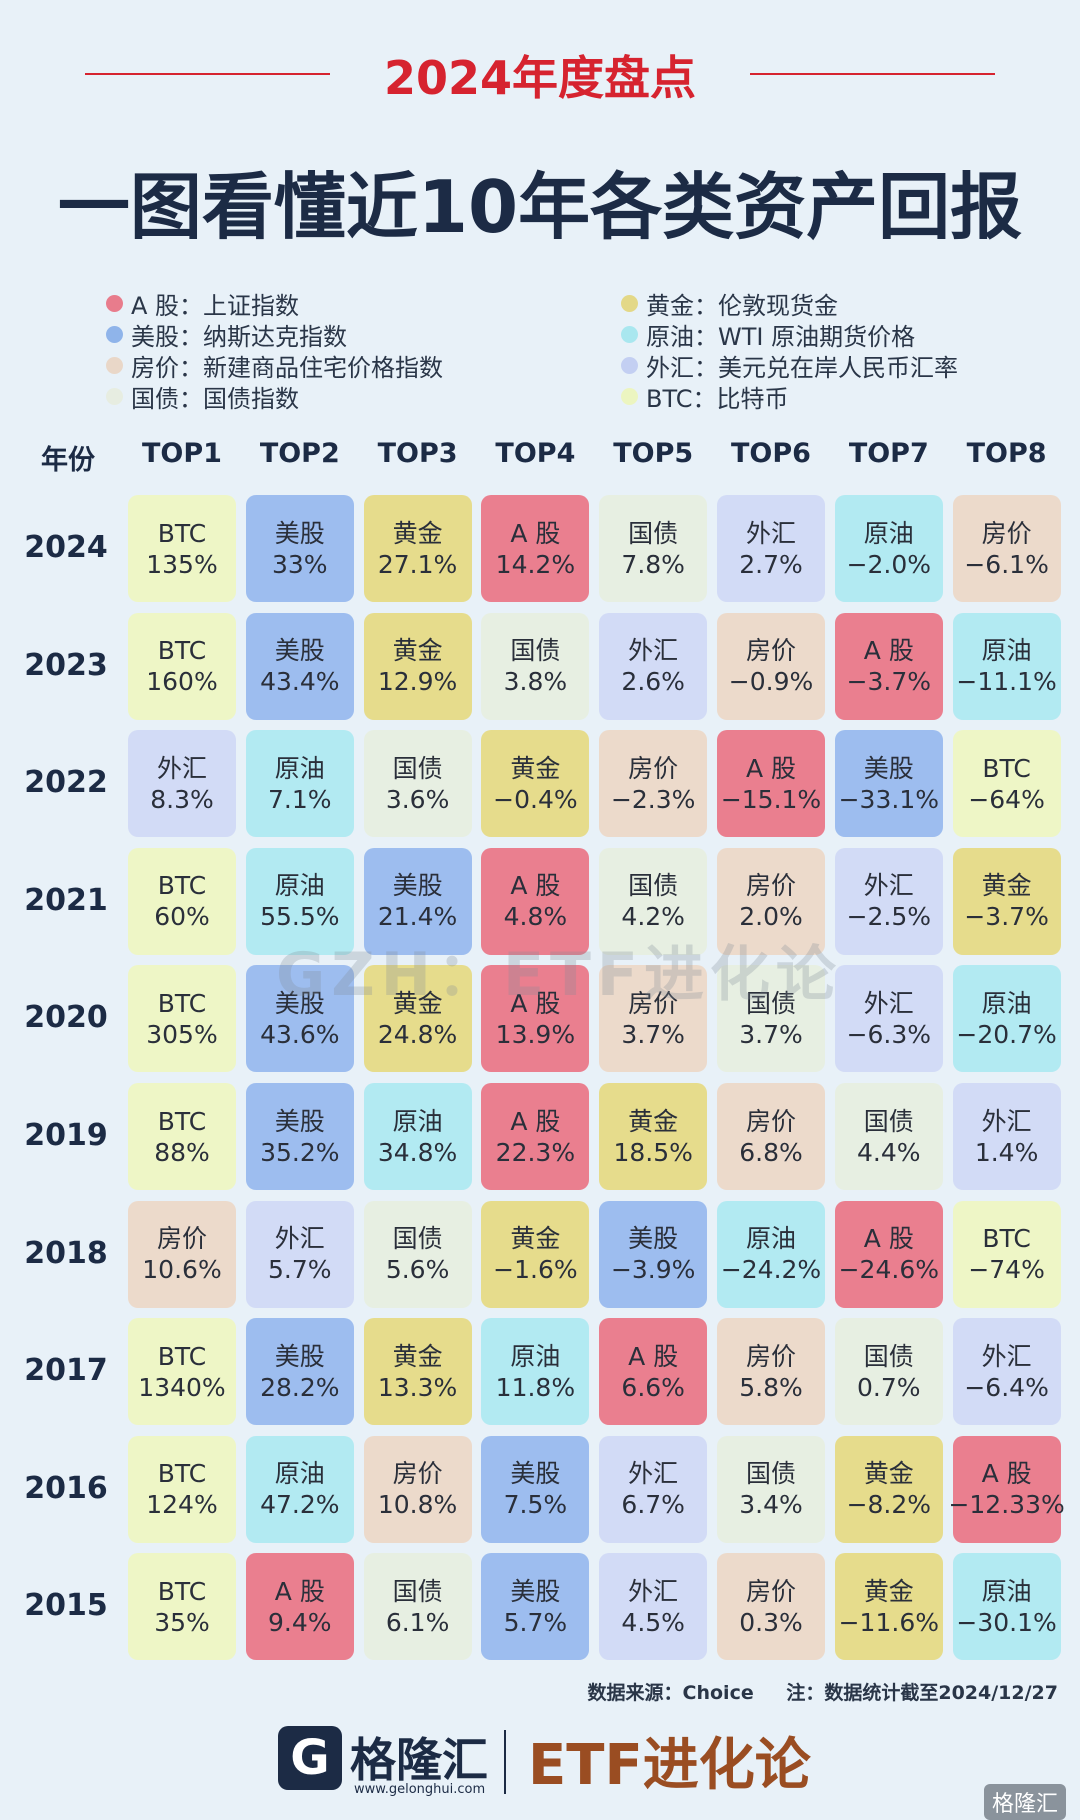 Image resolution: width=1080 pixels, height=1820 pixels. What do you see at coordinates (417, 1136) in the screenshot?
I see `table-cell: 原油 34.8%` at bounding box center [417, 1136].